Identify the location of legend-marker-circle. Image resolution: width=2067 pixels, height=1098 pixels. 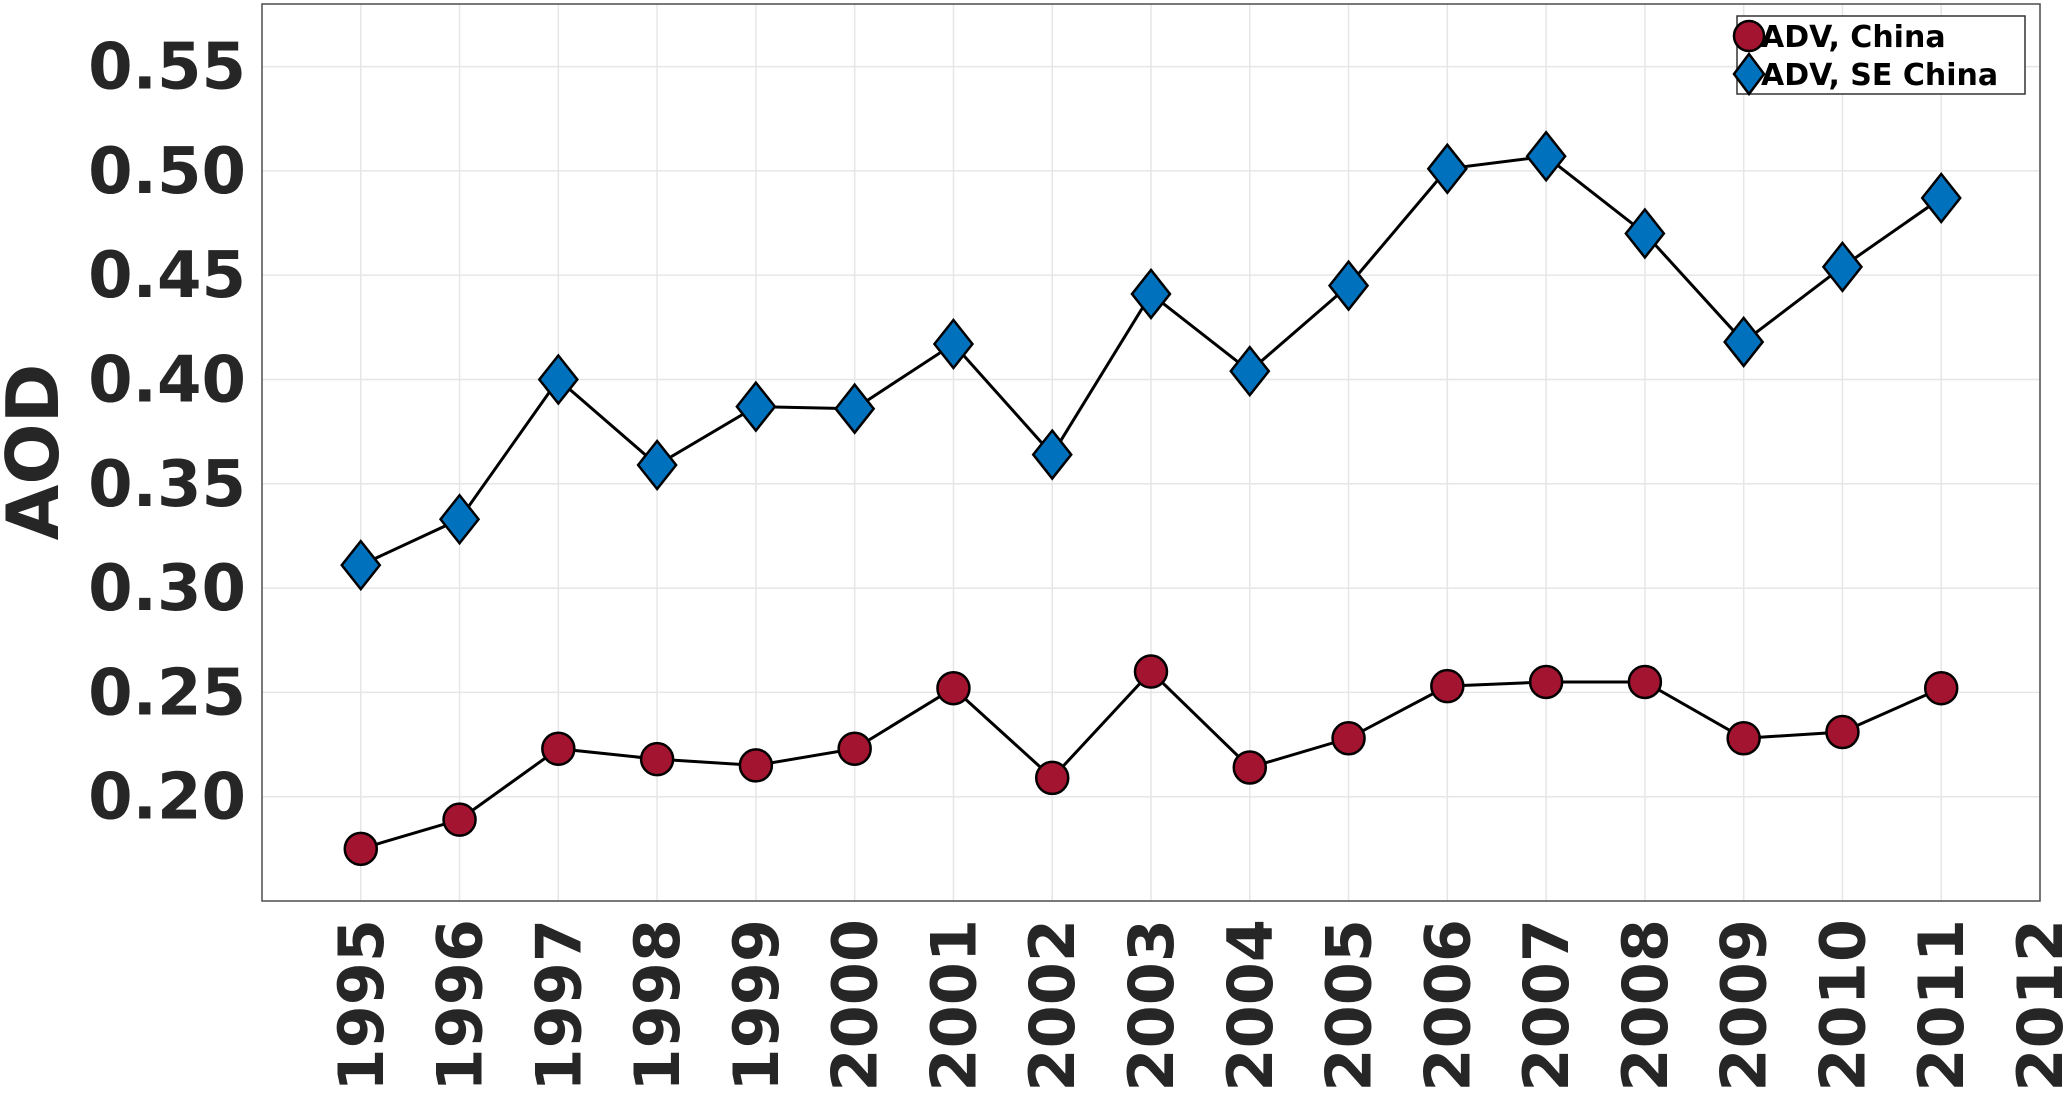
(1749, 36).